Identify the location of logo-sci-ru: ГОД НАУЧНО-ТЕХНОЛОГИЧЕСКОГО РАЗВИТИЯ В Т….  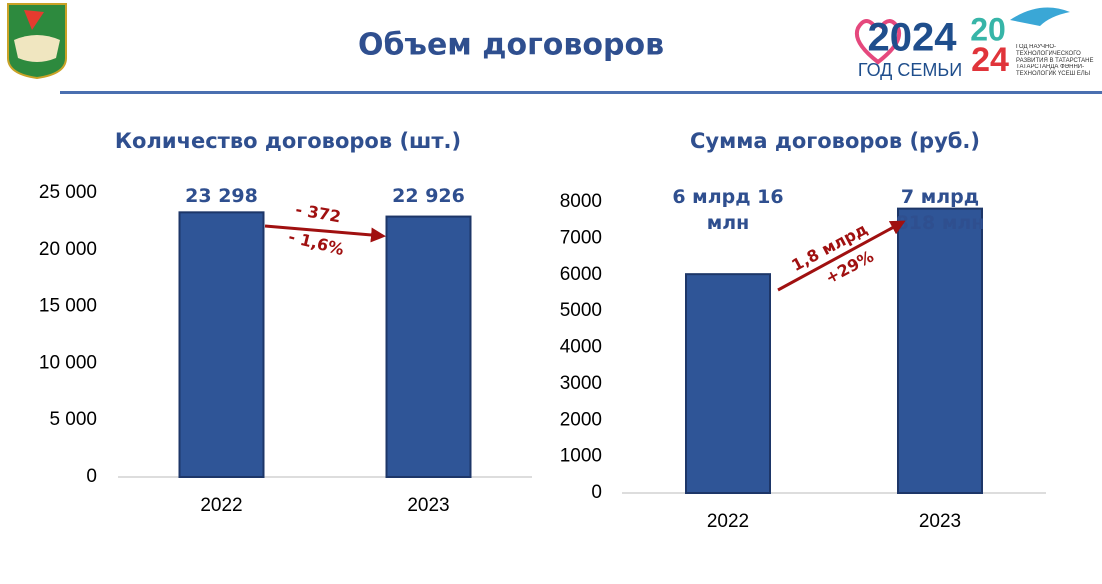
(1055, 54).